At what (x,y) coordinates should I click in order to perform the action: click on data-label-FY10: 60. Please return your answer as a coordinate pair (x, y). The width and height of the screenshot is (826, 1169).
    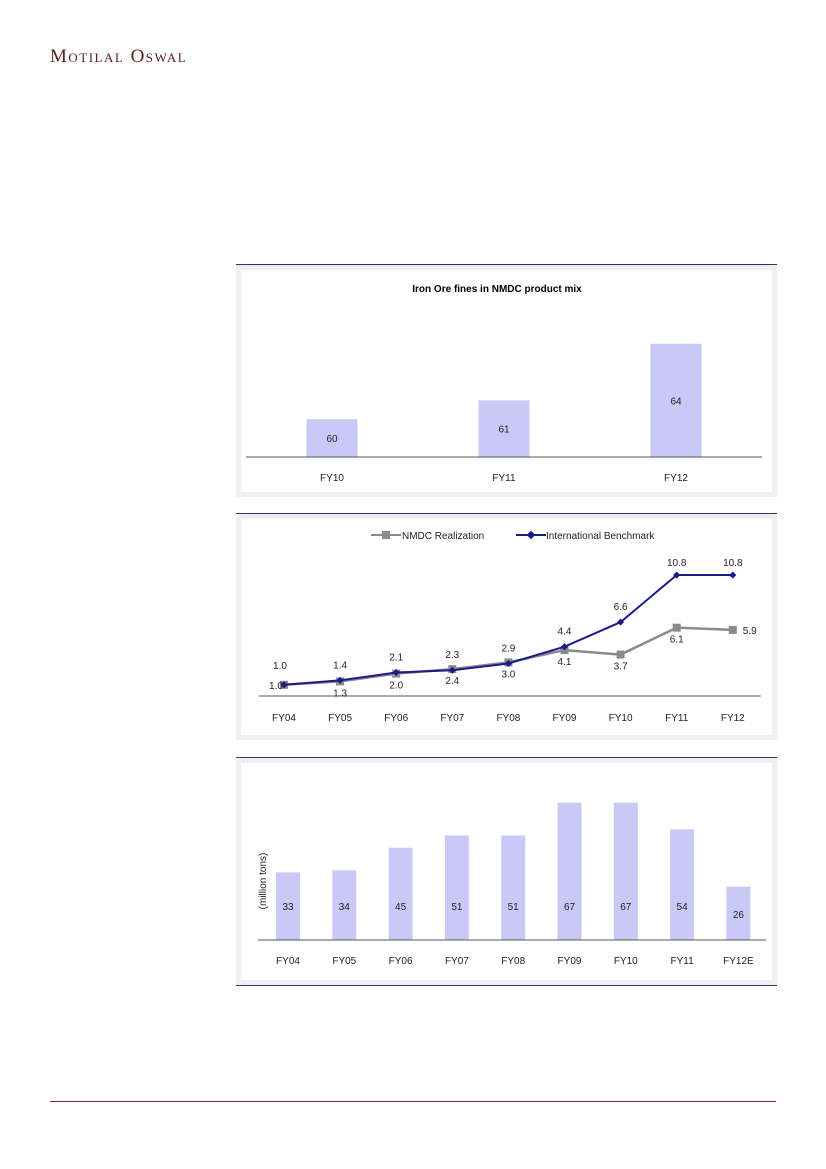
    Looking at the image, I should click on (332, 439).